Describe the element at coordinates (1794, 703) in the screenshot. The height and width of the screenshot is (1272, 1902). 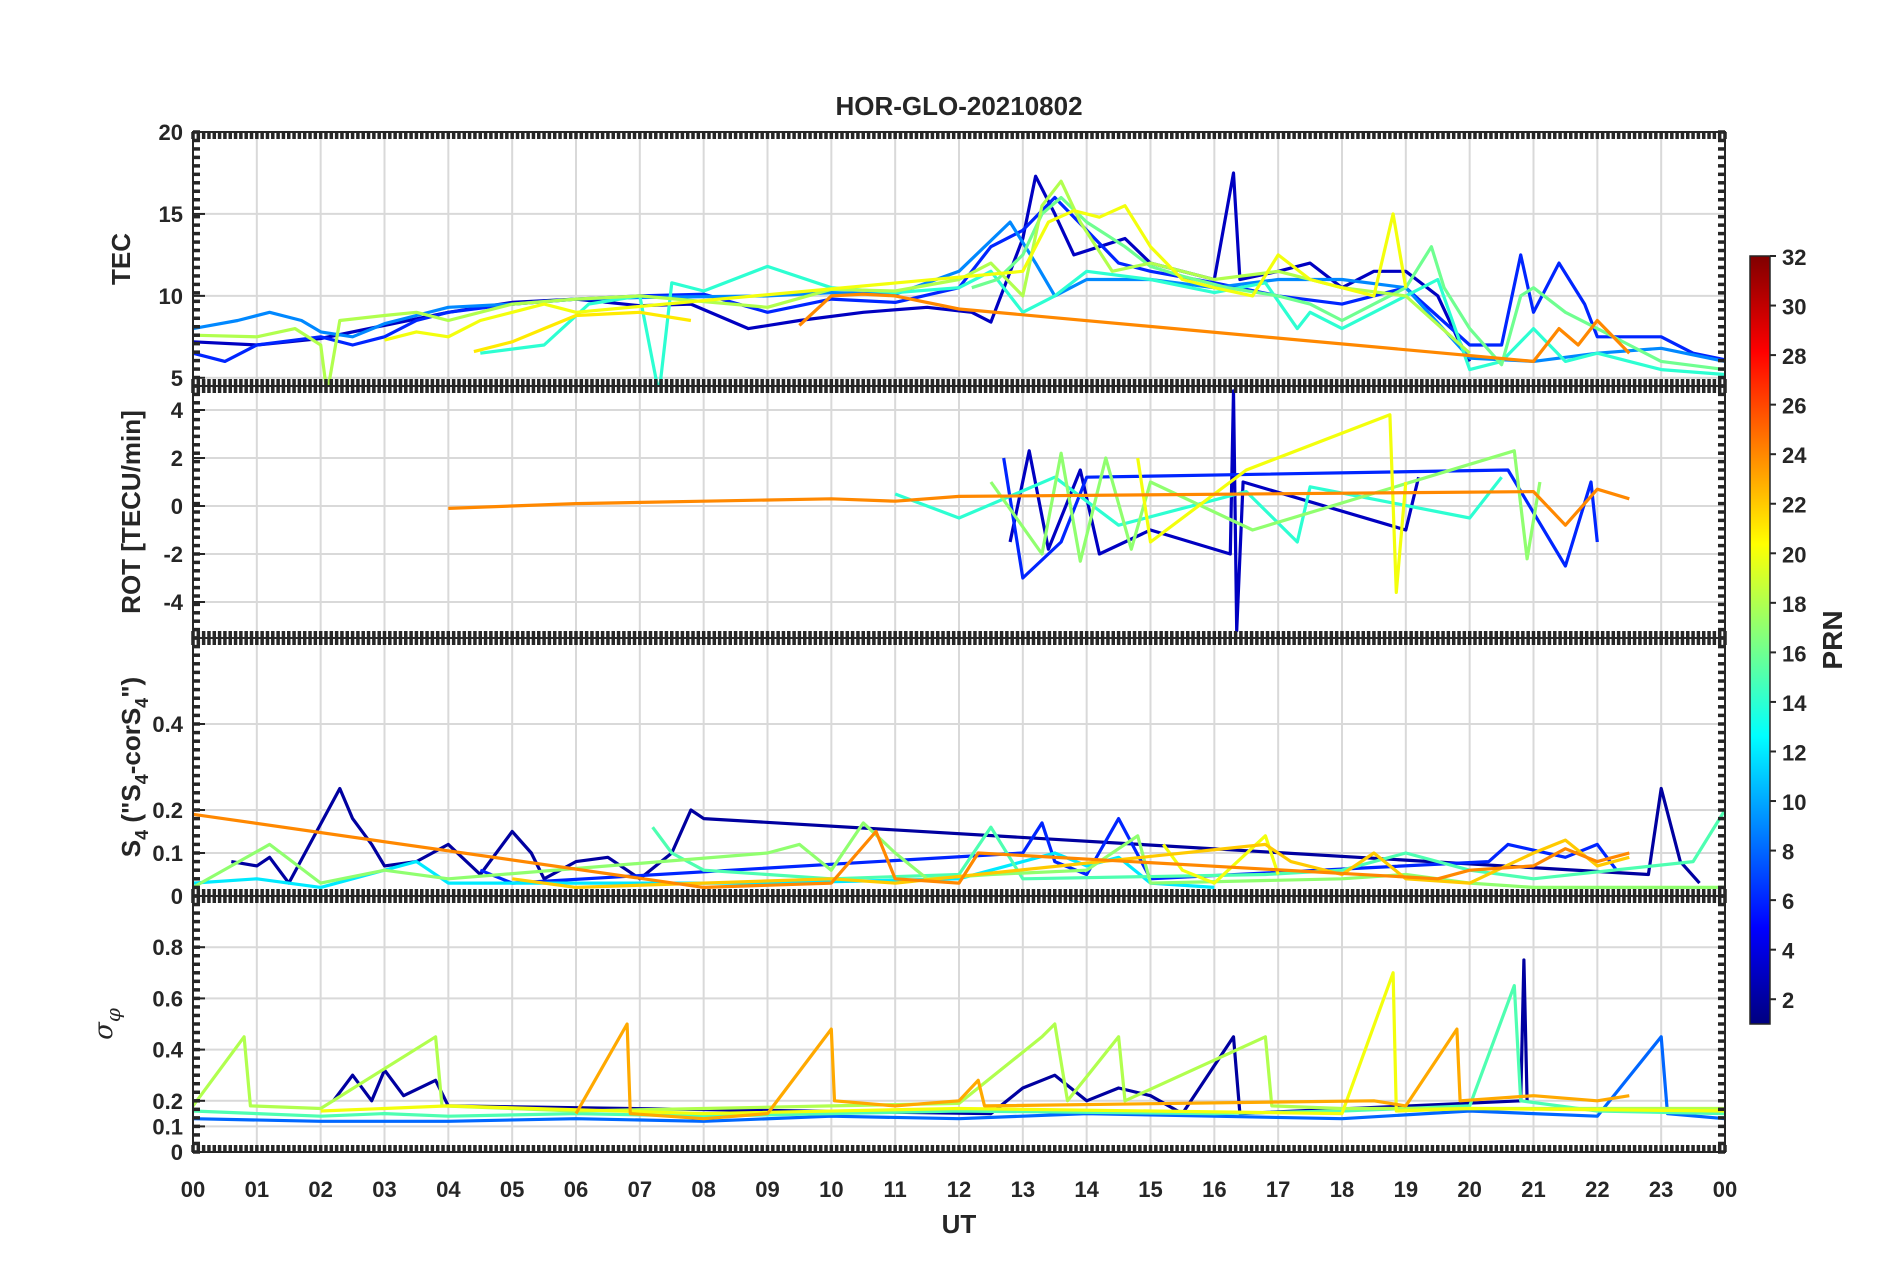
I see `colorbar-tick-label: 14` at that location.